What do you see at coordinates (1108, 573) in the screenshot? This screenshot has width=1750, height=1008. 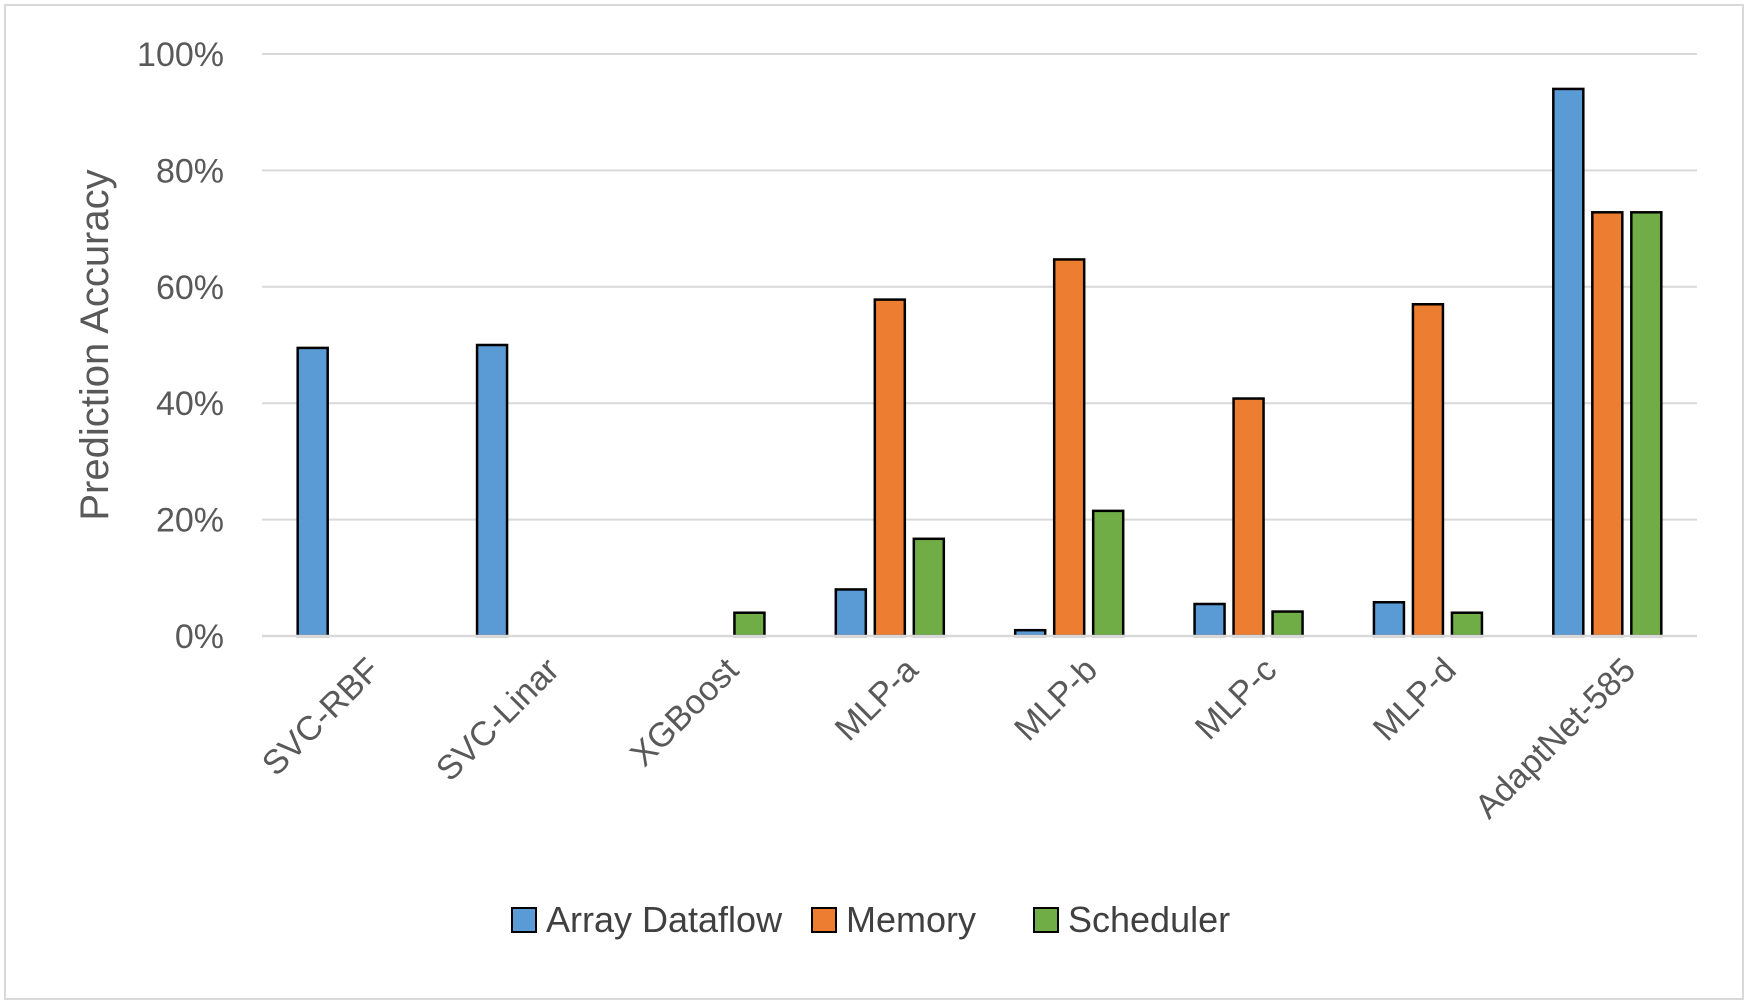 I see `bar-scheduler-mlp-b` at bounding box center [1108, 573].